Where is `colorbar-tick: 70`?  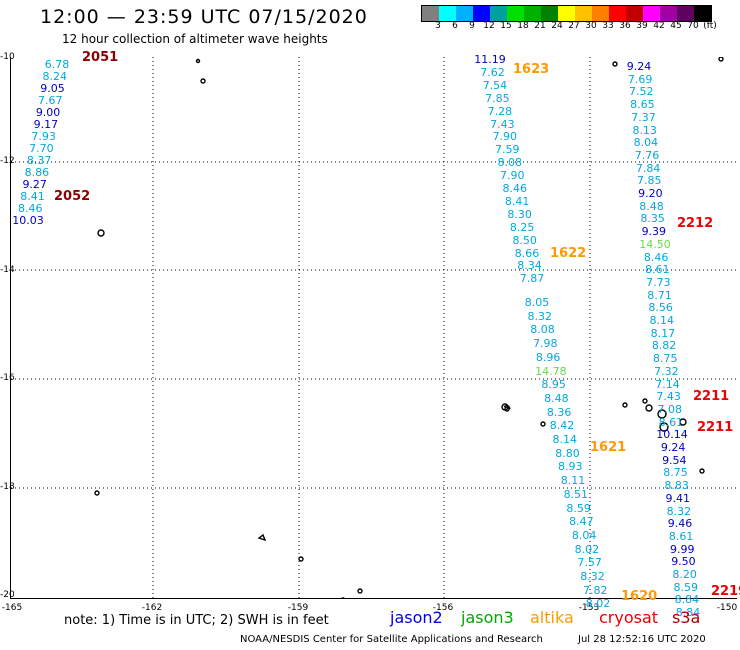
colorbar-tick: 70 is located at coordinates (693, 26).